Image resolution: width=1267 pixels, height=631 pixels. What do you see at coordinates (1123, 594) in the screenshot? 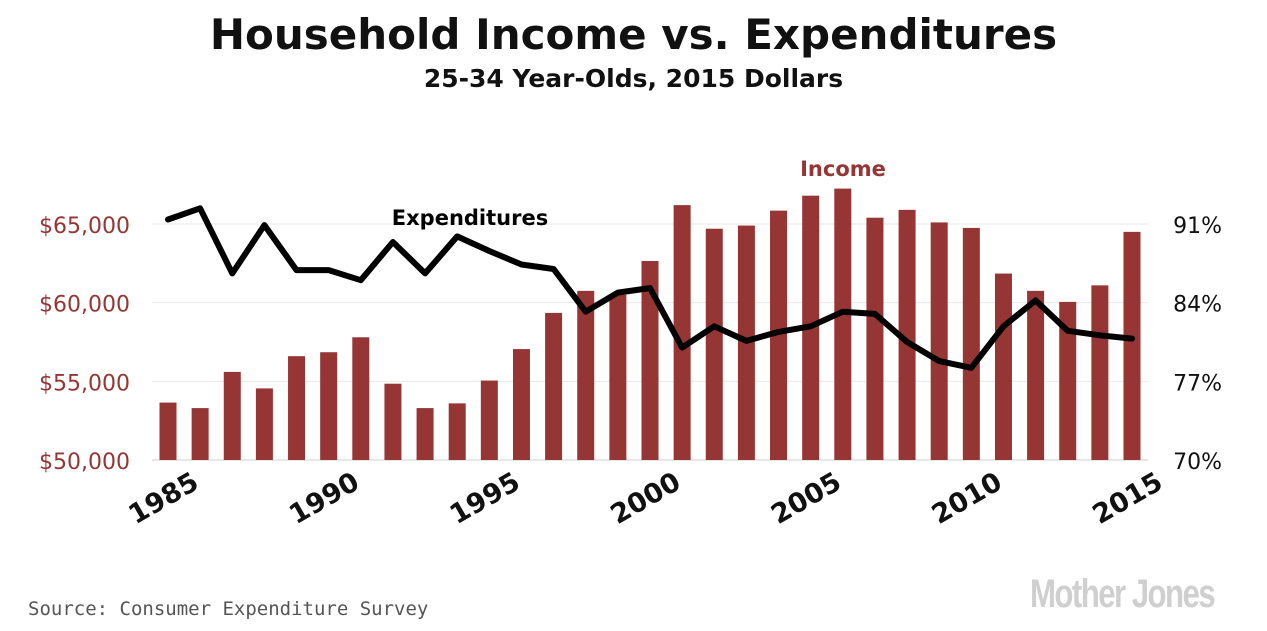
I see `mother-jones-logo: Mother Jones` at bounding box center [1123, 594].